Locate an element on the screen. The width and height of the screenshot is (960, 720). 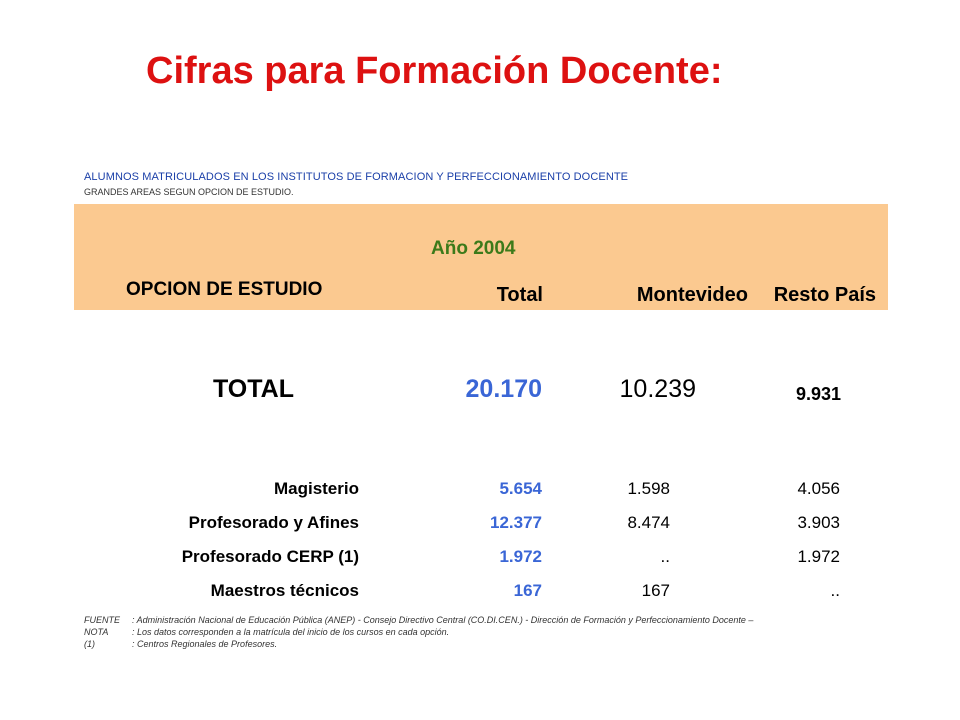
header-total: Total is located at coordinates (519, 295).